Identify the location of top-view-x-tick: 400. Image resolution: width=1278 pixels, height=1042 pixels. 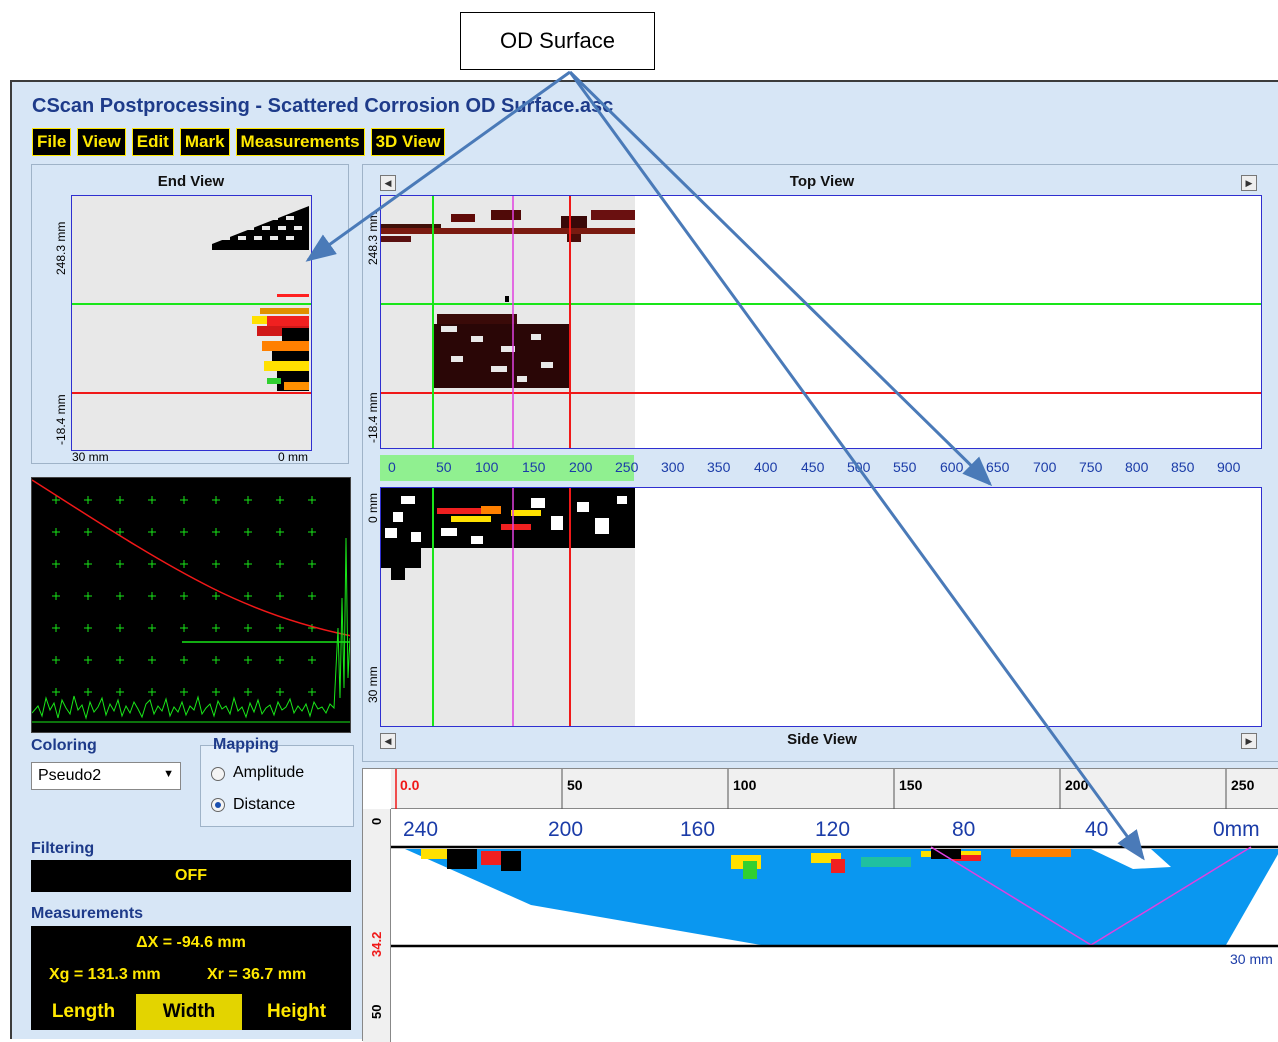
(766, 467).